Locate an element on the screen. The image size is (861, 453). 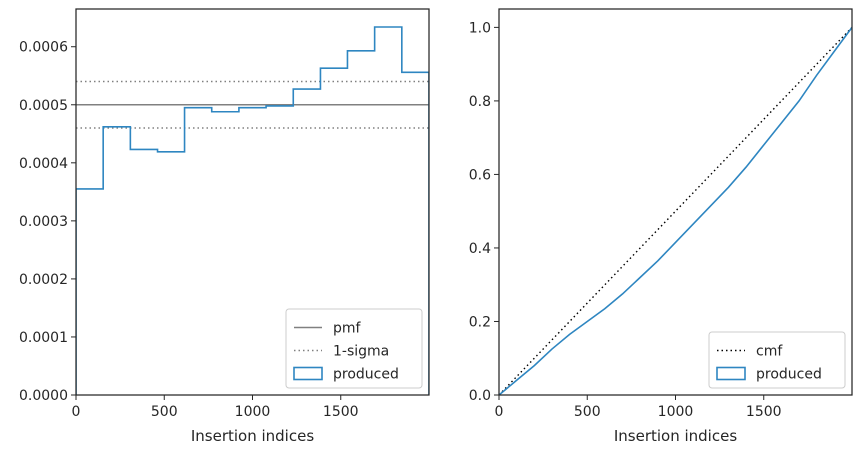
legend: cmf produced is located at coordinates (777, 360).